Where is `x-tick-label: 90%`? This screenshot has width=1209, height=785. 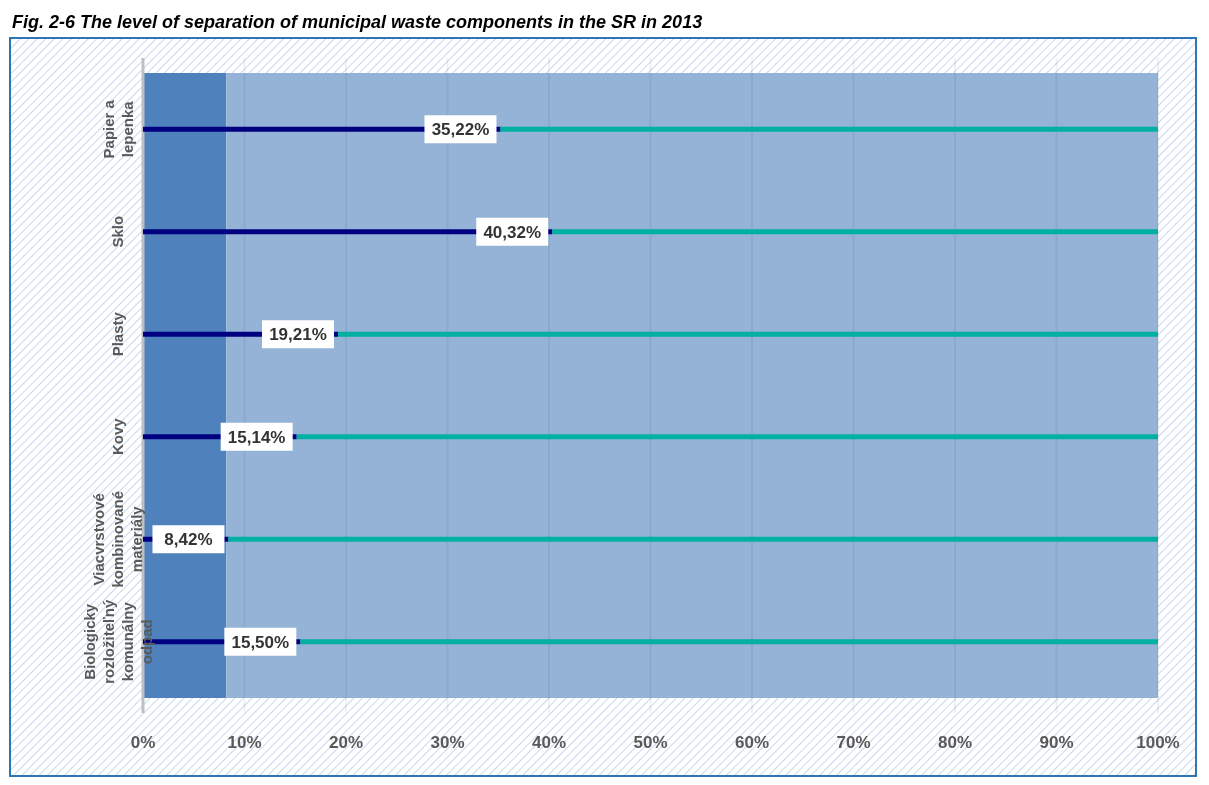
x-tick-label: 90% is located at coordinates (1056, 742).